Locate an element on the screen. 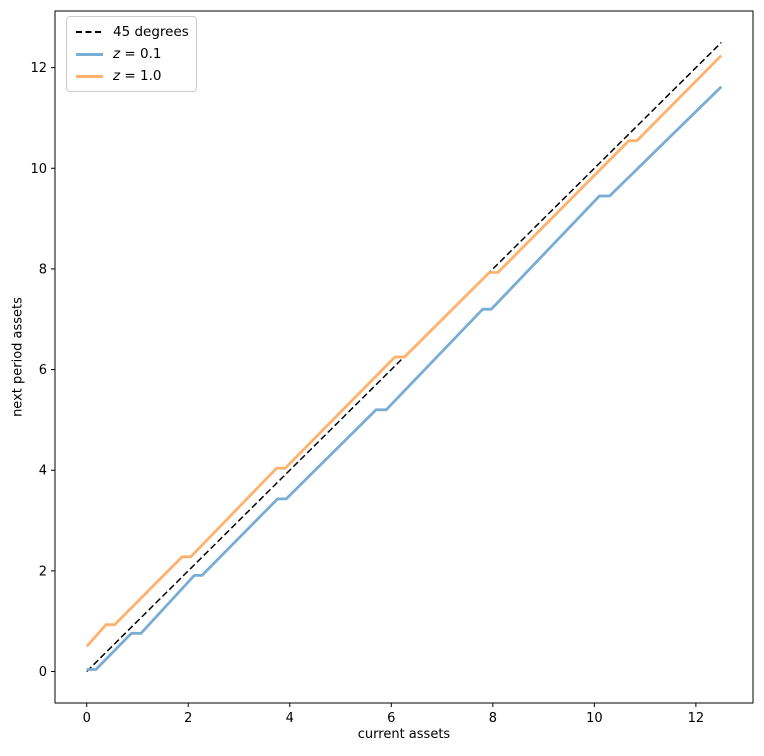 The height and width of the screenshot is (756, 764). x-axis-label: current assets is located at coordinates (404, 734).